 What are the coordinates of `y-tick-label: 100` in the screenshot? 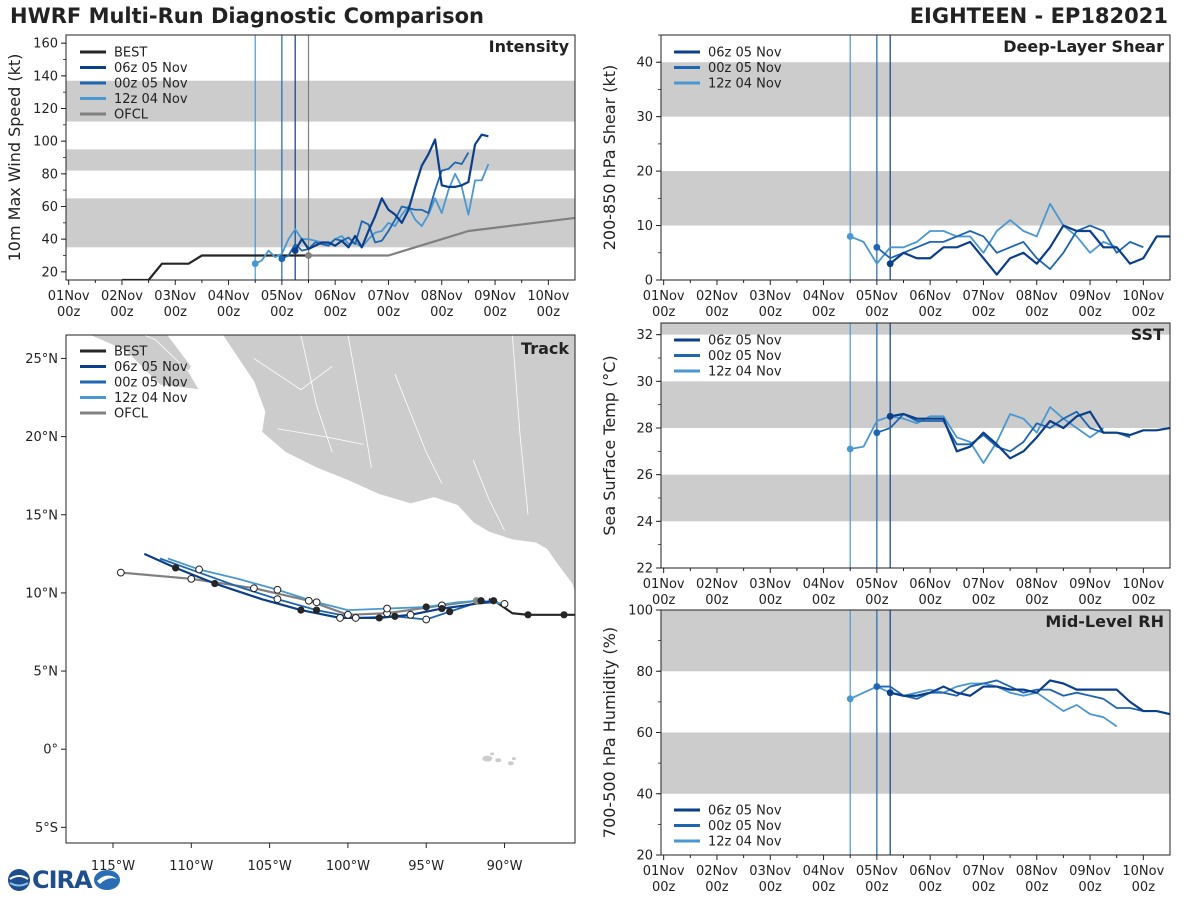 It's located at (45, 142).